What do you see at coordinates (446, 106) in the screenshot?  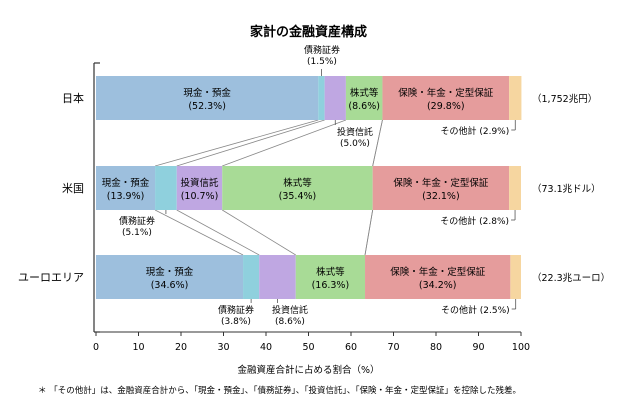 I see `segment-value-label: (29.8%)` at bounding box center [446, 106].